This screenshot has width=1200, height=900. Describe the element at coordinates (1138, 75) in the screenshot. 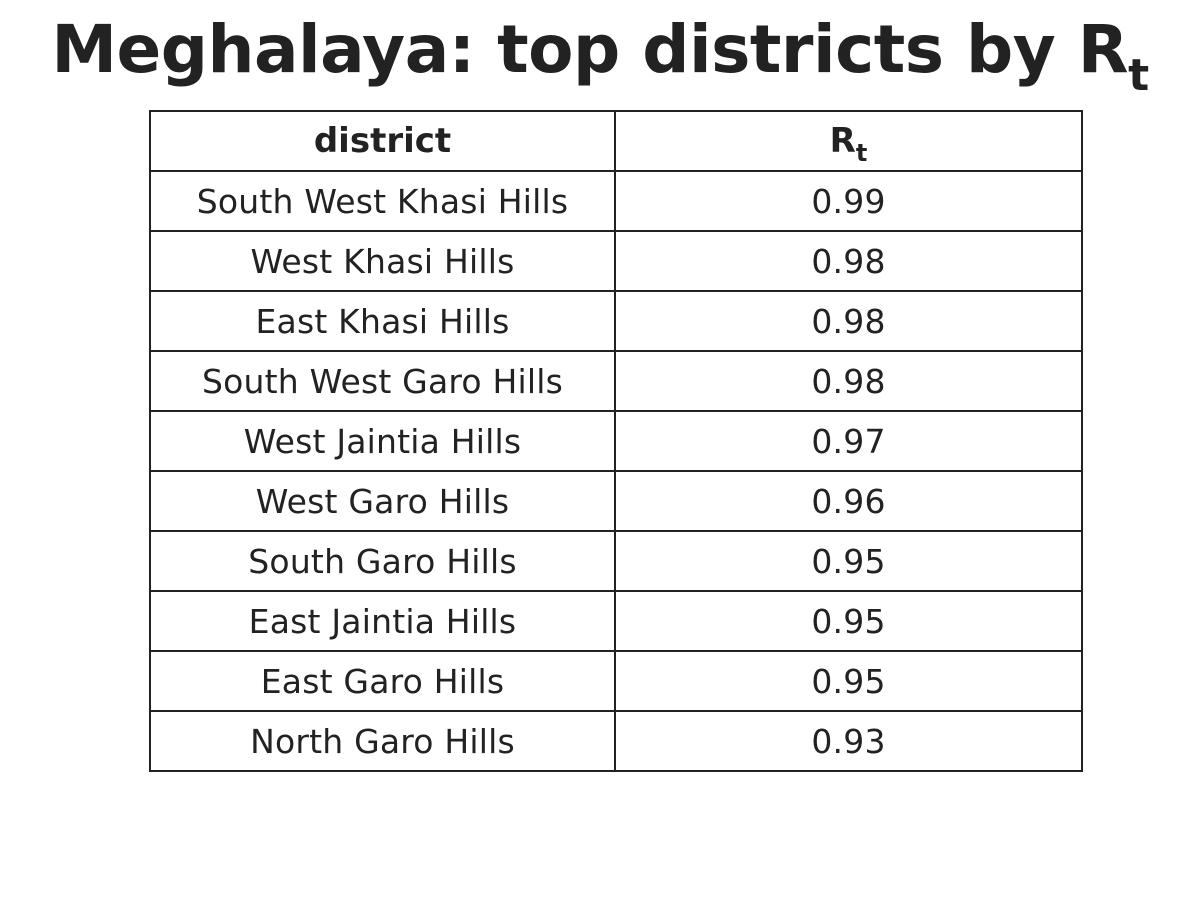

I see `chart-title-subscript: t` at that location.